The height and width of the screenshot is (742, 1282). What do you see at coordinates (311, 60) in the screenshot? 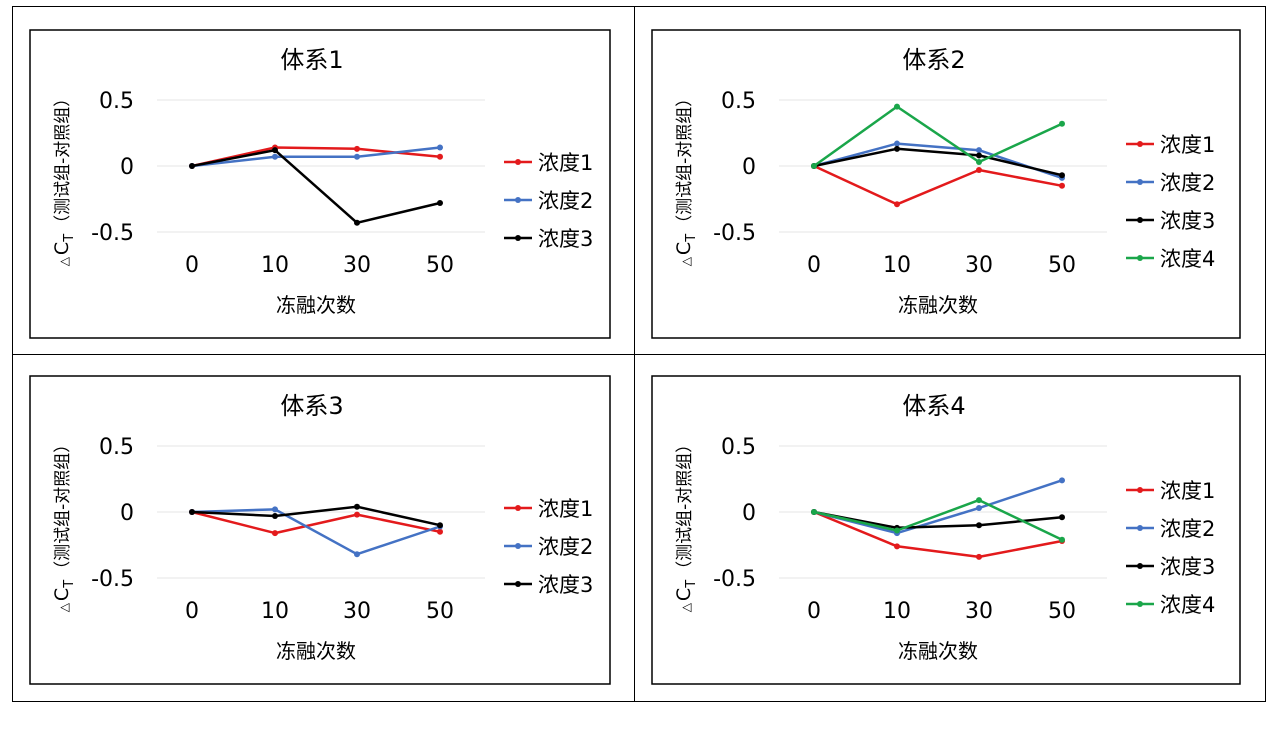
I see `chart-title: 体系1` at bounding box center [311, 60].